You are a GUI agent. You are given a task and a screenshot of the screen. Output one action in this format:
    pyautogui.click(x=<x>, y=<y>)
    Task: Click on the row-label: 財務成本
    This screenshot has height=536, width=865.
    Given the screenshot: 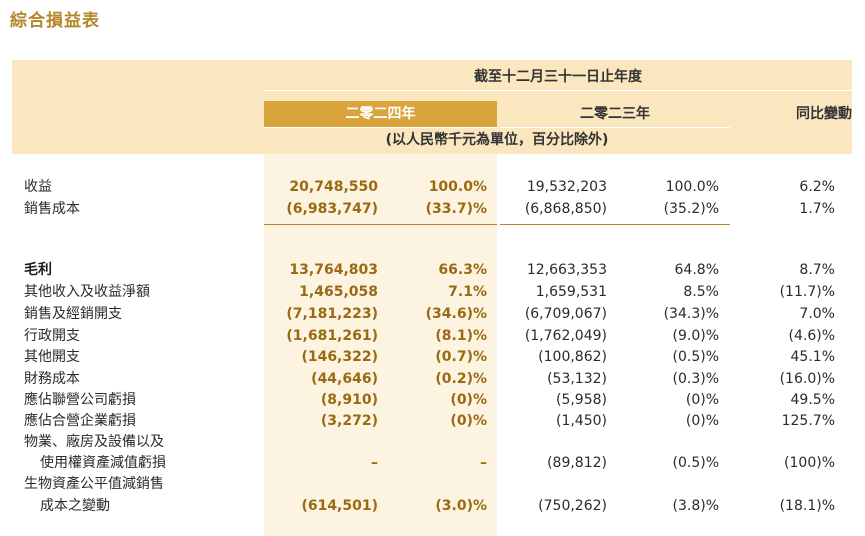 What is the action you would take?
    pyautogui.click(x=52, y=379)
    